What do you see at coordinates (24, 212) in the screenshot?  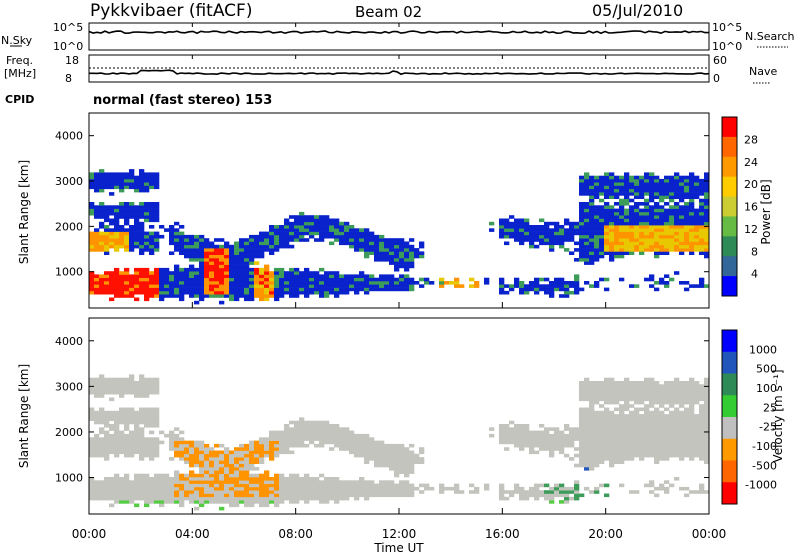 I see `power-y-label: Slant Range [km]` at bounding box center [24, 212].